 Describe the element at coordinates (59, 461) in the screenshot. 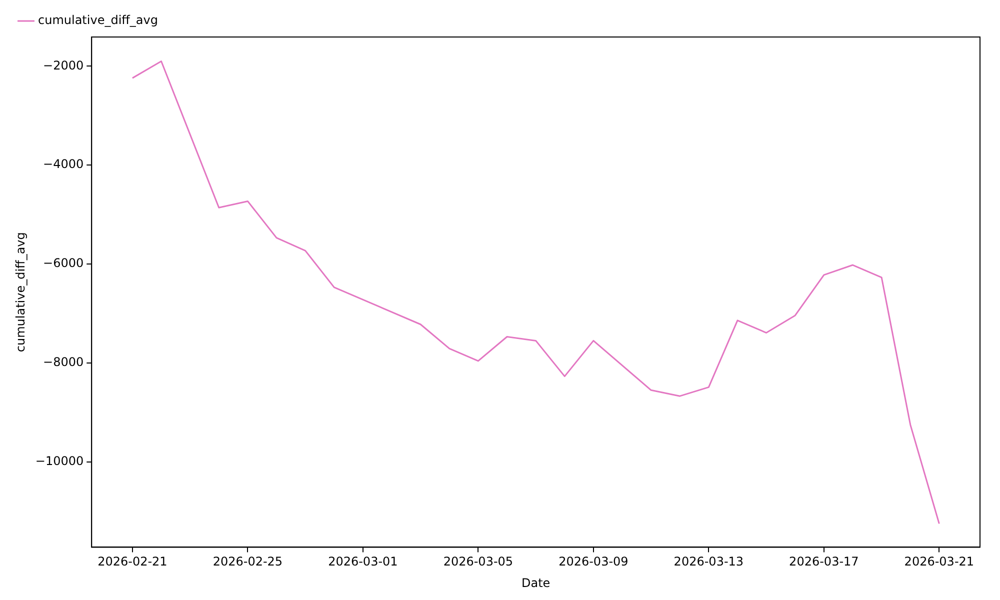

I see `y-tick-label: −10000` at that location.